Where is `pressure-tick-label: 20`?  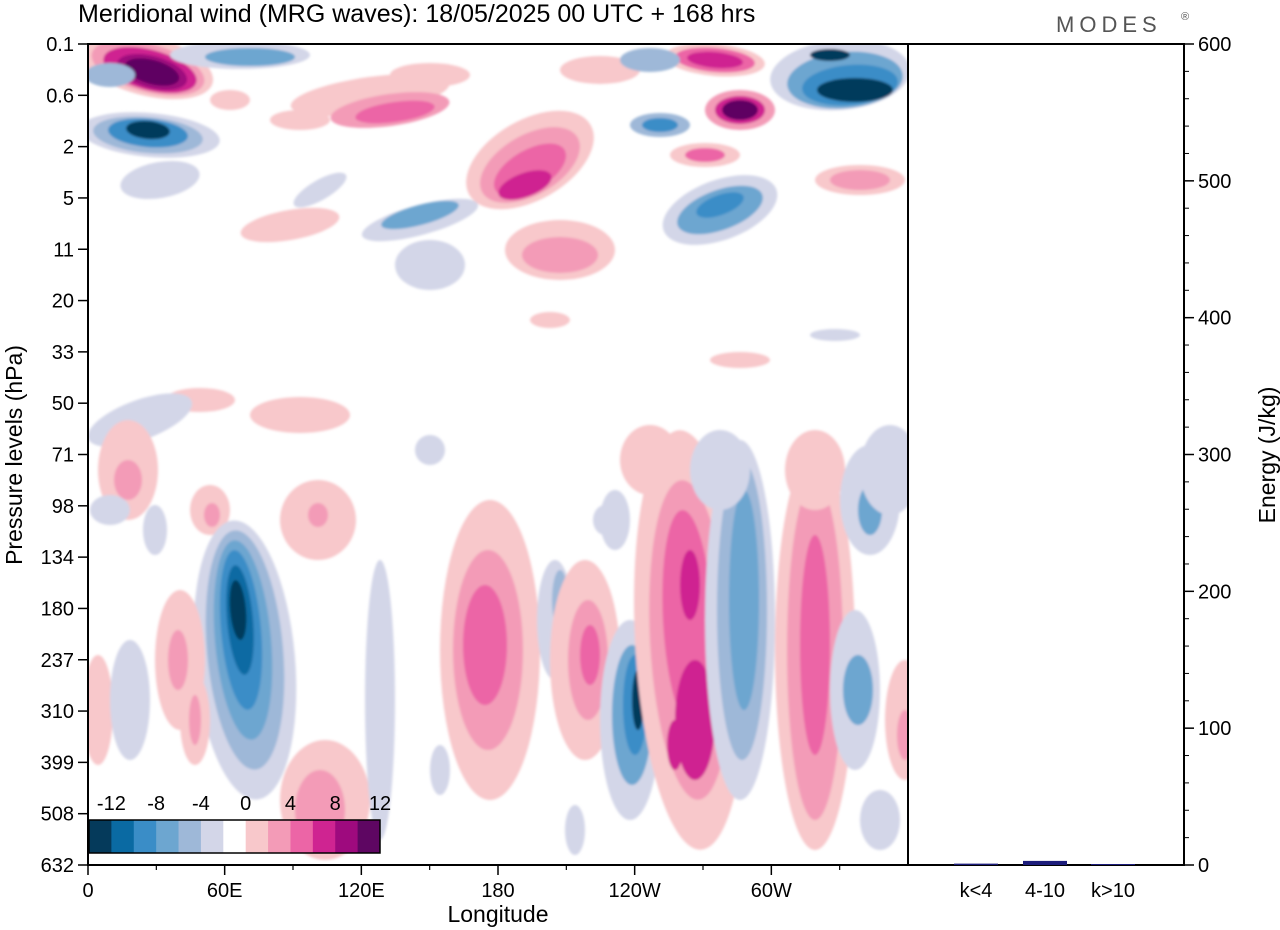
pressure-tick-label: 20 is located at coordinates (63, 302).